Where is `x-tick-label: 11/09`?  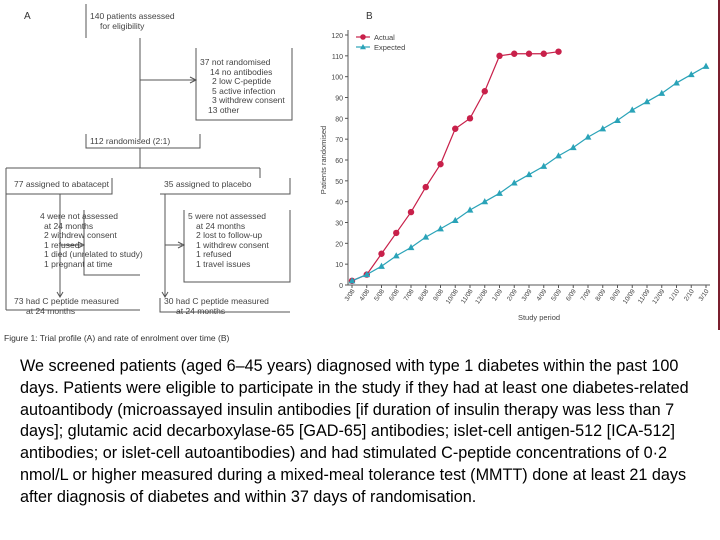
x-tick-label: 11/09 is located at coordinates (644, 296).